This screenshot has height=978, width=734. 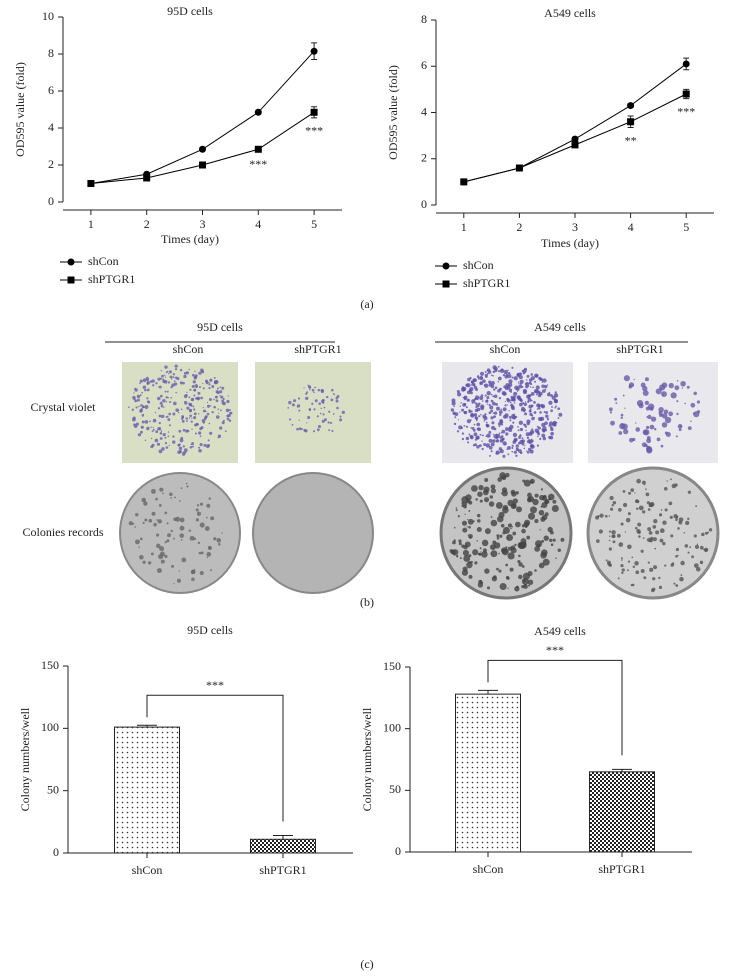 I want to click on group-title: A549 cells, so click(x=560, y=327).